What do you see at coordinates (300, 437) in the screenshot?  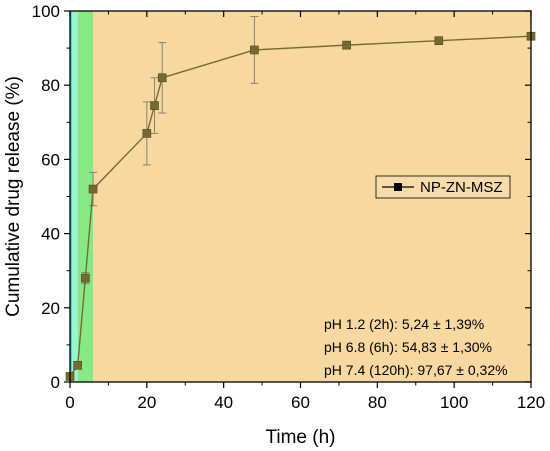 I see `x-axis-title: Time (h)` at bounding box center [300, 437].